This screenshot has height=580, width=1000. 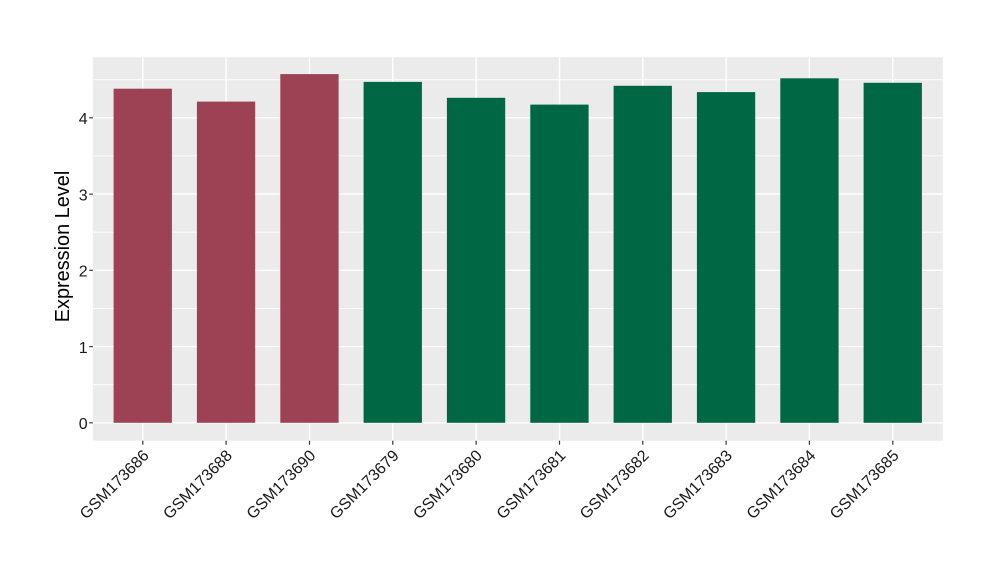 I want to click on svg-text: 3, so click(x=83, y=195).